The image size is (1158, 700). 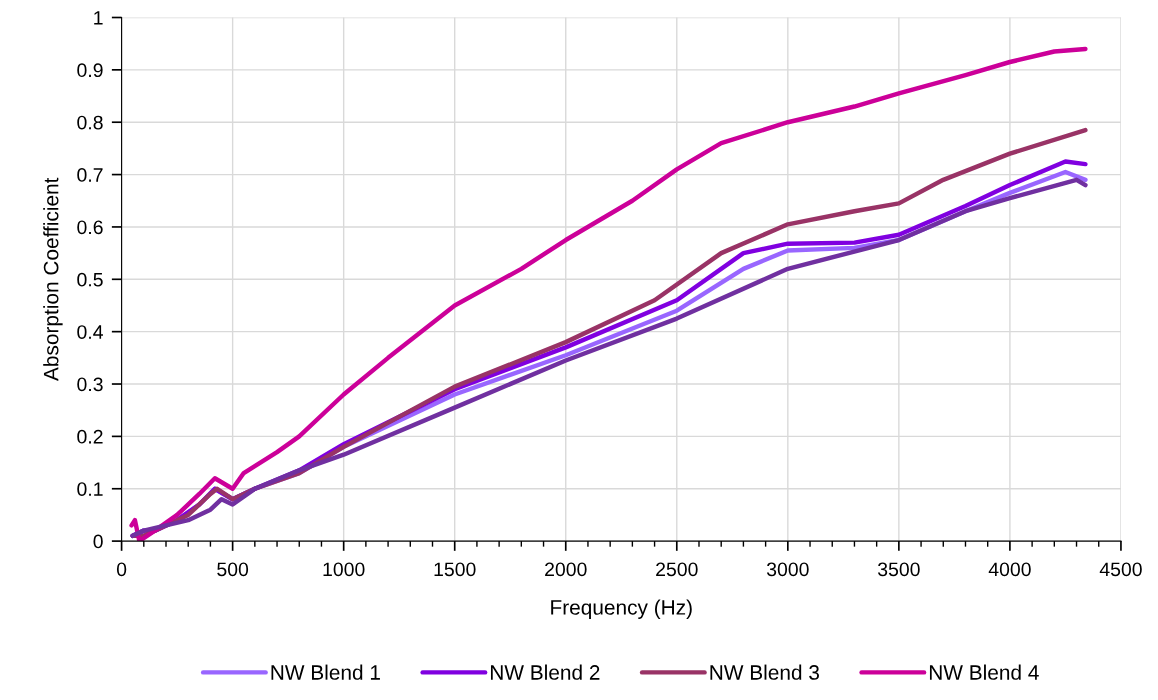 What do you see at coordinates (984, 672) in the screenshot?
I see `legend-label: NW Blend 4` at bounding box center [984, 672].